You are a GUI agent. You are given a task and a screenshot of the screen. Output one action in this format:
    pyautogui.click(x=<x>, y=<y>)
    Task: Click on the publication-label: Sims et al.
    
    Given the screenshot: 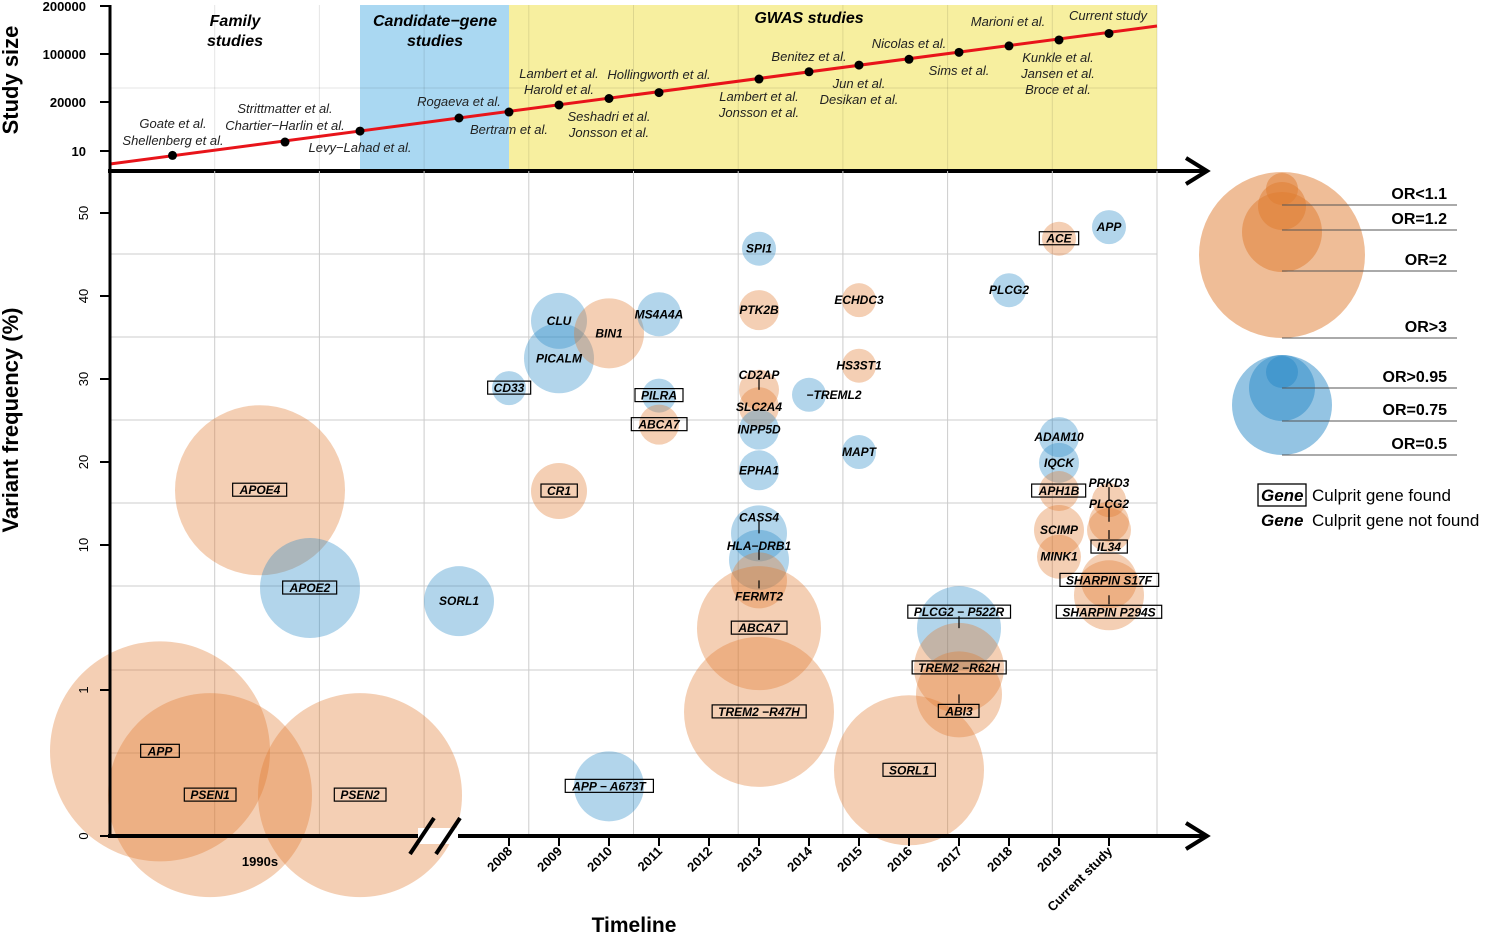 What is the action you would take?
    pyautogui.click(x=959, y=70)
    